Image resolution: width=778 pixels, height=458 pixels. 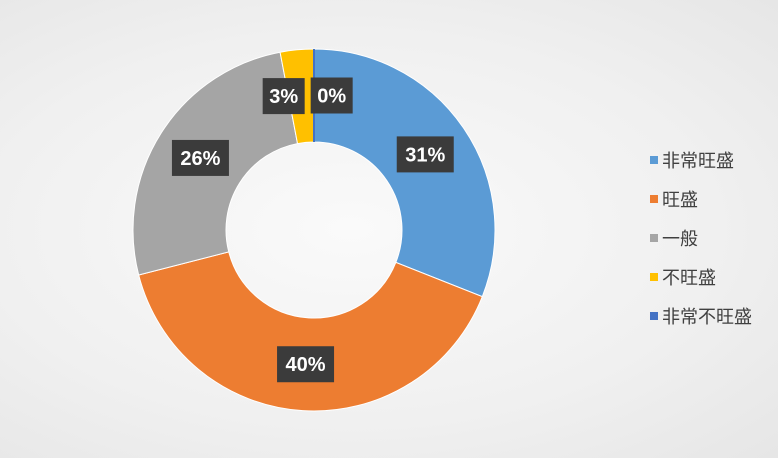 I want to click on legend-item: 一般, so click(x=701, y=237).